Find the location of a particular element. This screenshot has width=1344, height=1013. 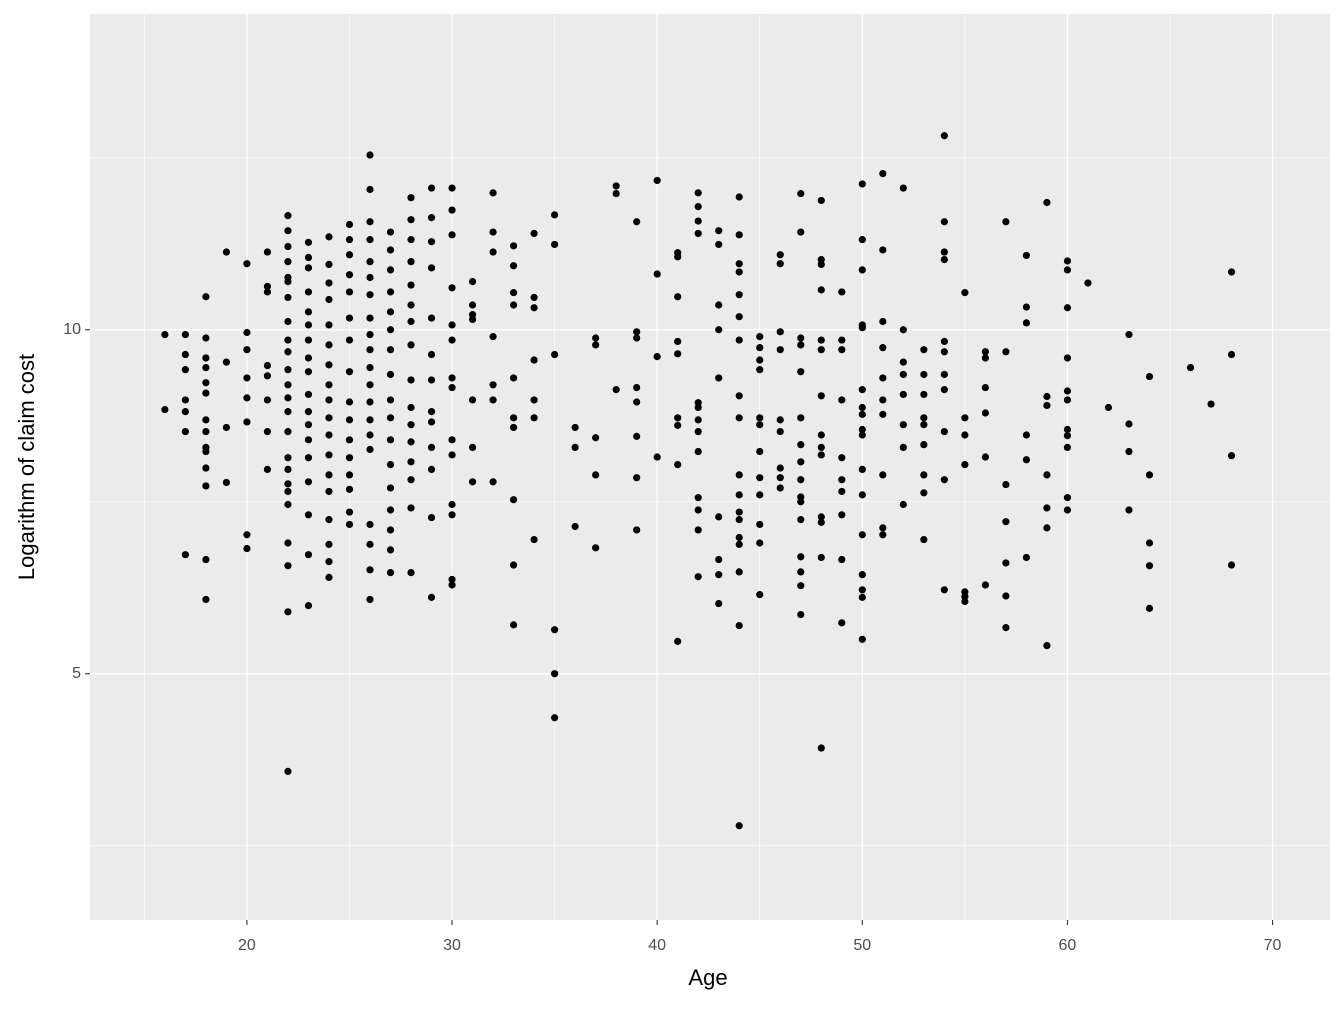

y-axis-title: Logarithm of claim cost is located at coordinates (26, 467).